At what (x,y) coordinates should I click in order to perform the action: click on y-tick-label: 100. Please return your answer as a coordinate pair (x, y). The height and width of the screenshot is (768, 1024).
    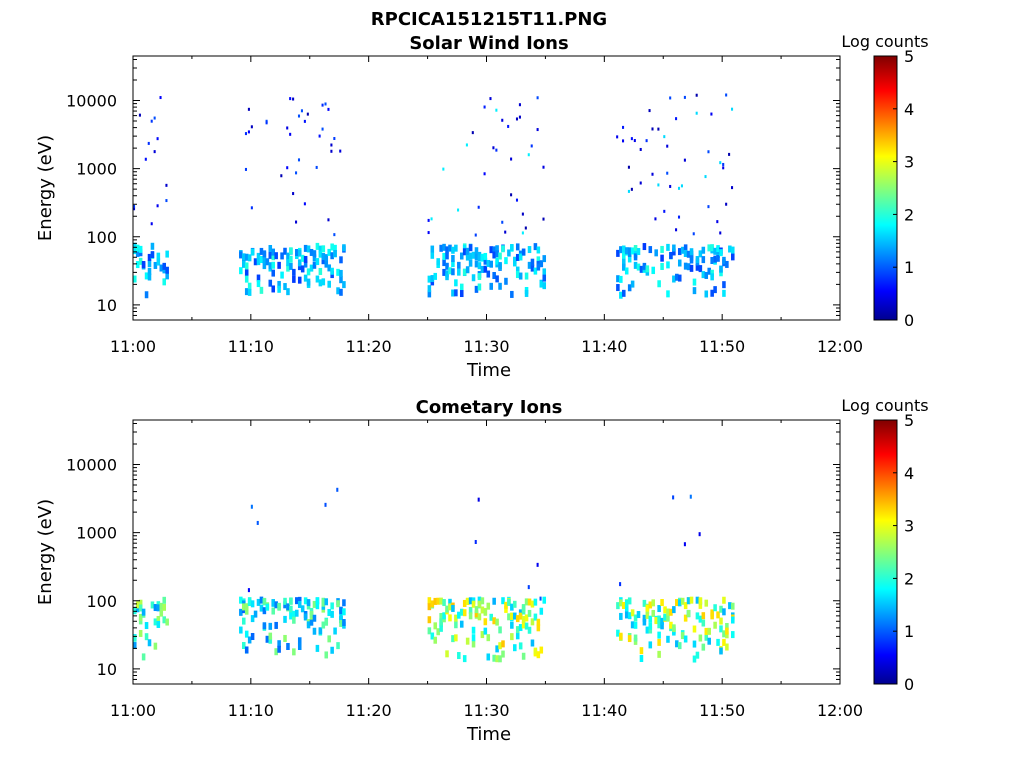
    Looking at the image, I should click on (101, 237).